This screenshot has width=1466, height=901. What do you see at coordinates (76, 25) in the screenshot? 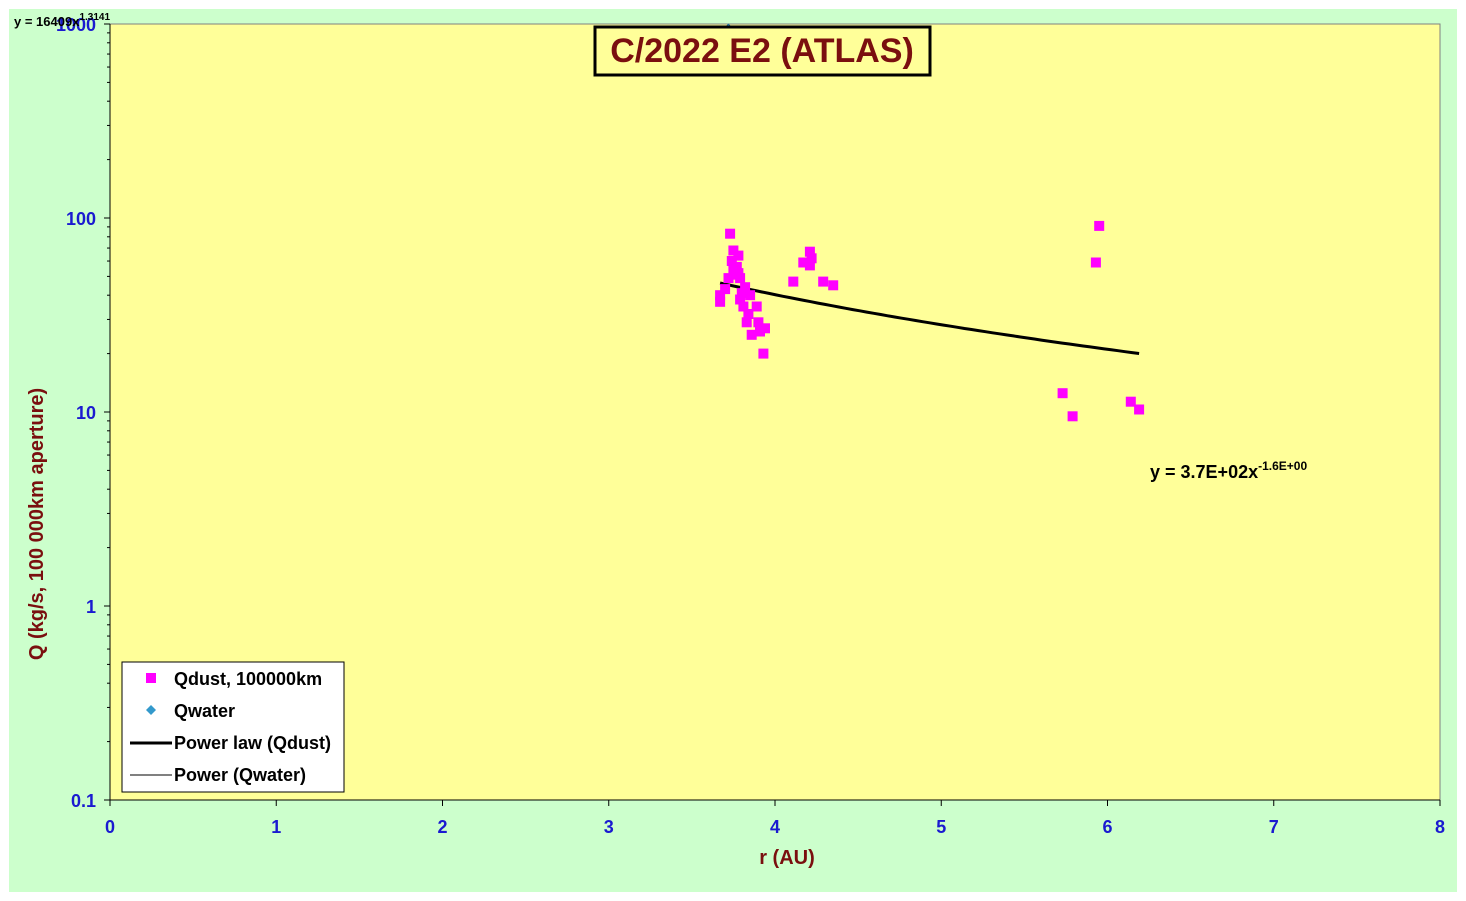
I see `y-tick-label: 1000` at bounding box center [76, 25].